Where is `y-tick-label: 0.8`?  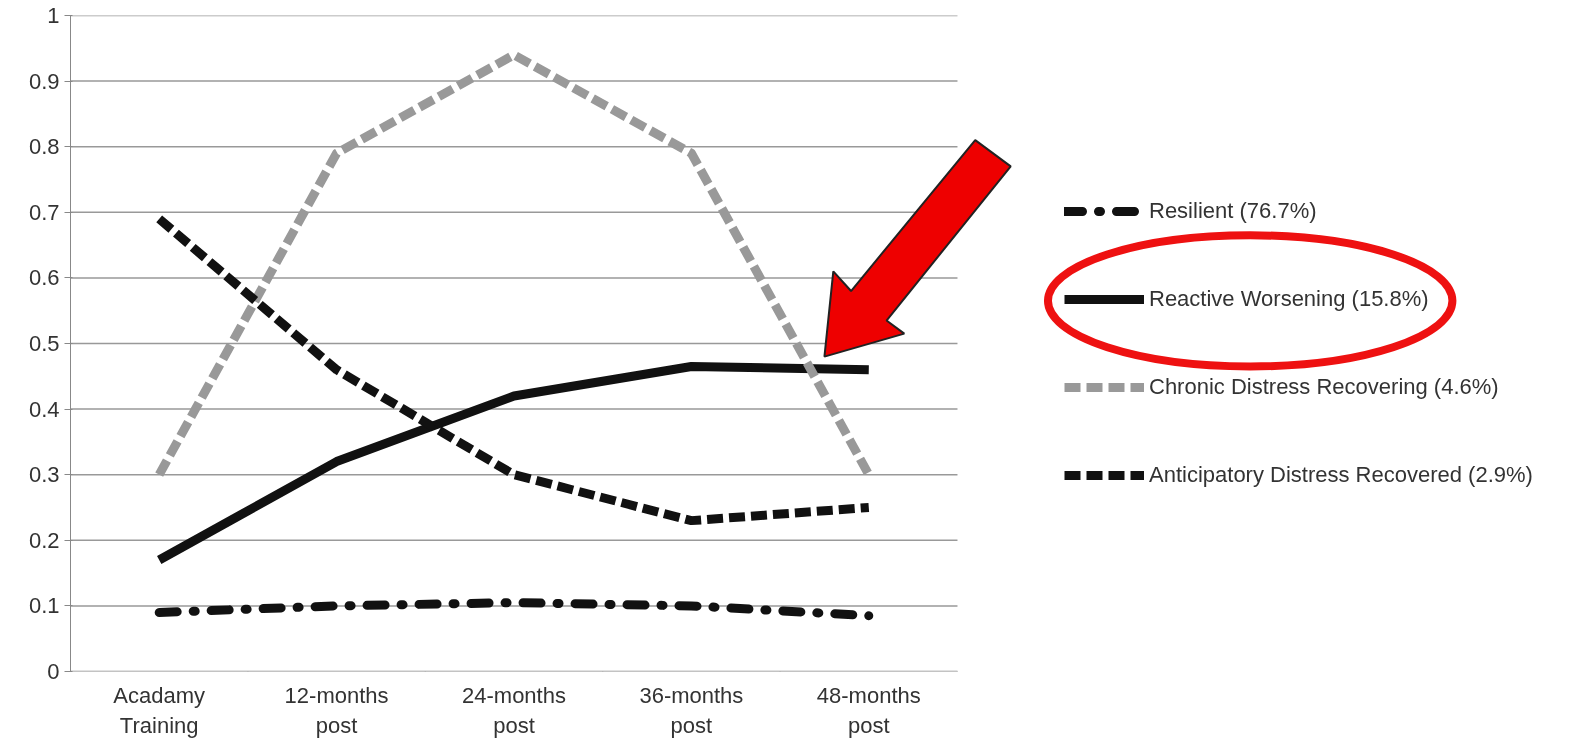 y-tick-label: 0.8 is located at coordinates (44, 147).